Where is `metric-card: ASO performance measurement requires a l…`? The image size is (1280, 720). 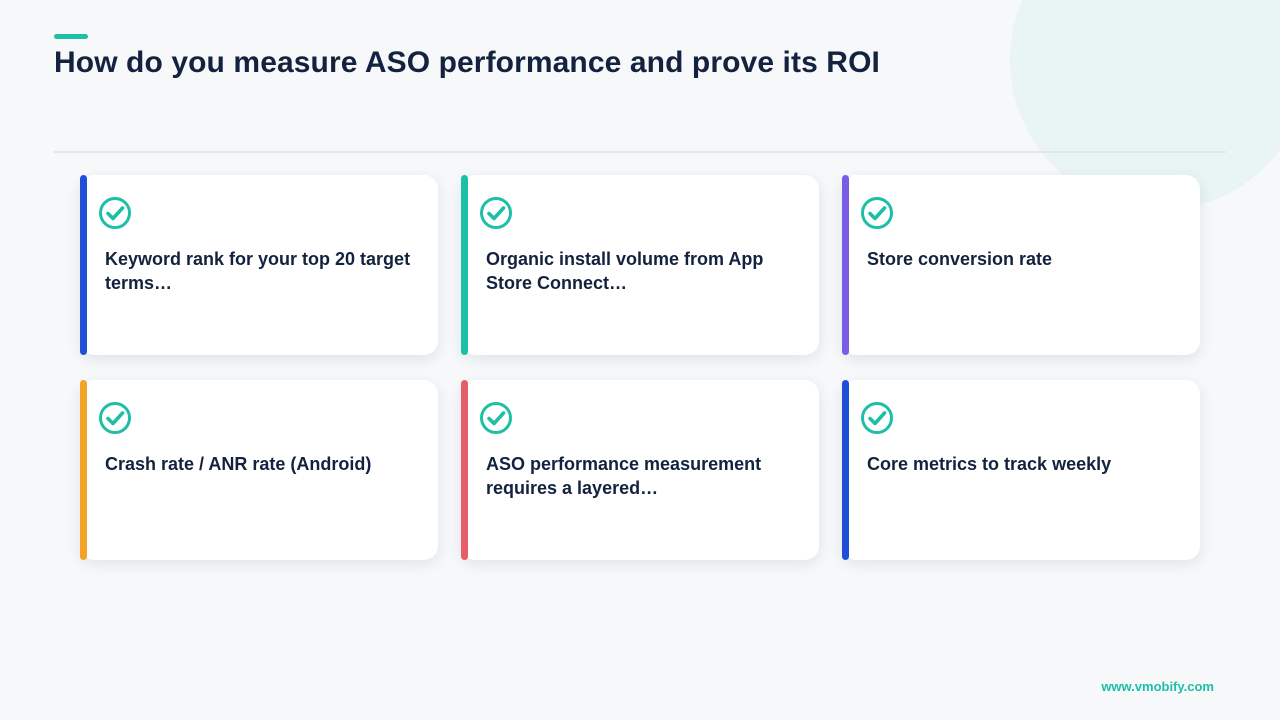 metric-card: ASO performance measurement requires a l… is located at coordinates (640, 470).